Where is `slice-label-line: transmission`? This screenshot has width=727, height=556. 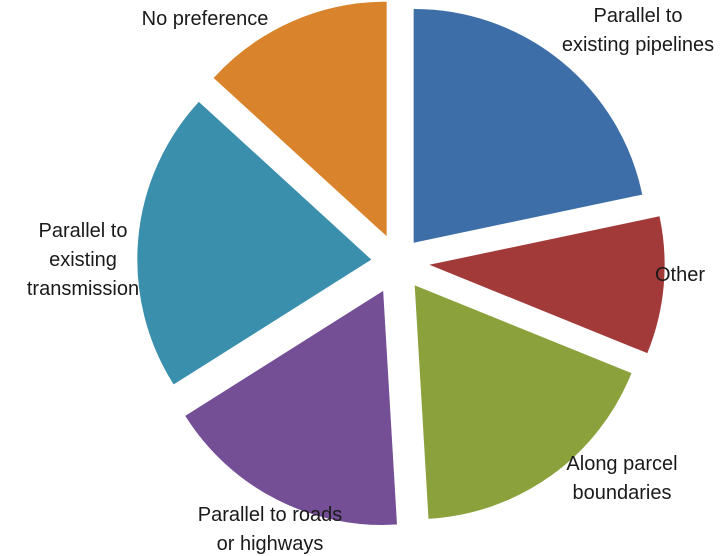 slice-label-line: transmission is located at coordinates (83, 289).